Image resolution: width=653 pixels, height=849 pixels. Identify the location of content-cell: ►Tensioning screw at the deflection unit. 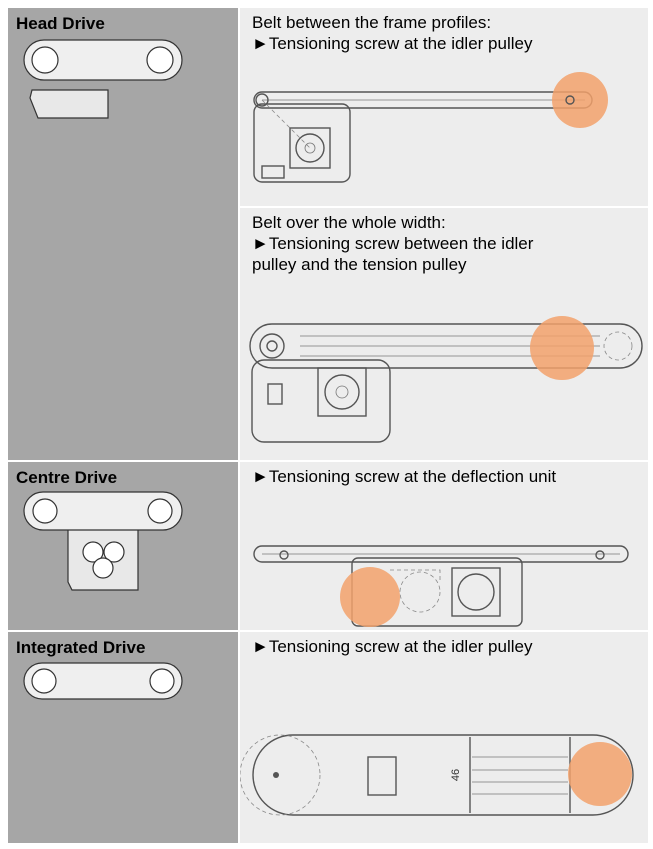
(444, 546).